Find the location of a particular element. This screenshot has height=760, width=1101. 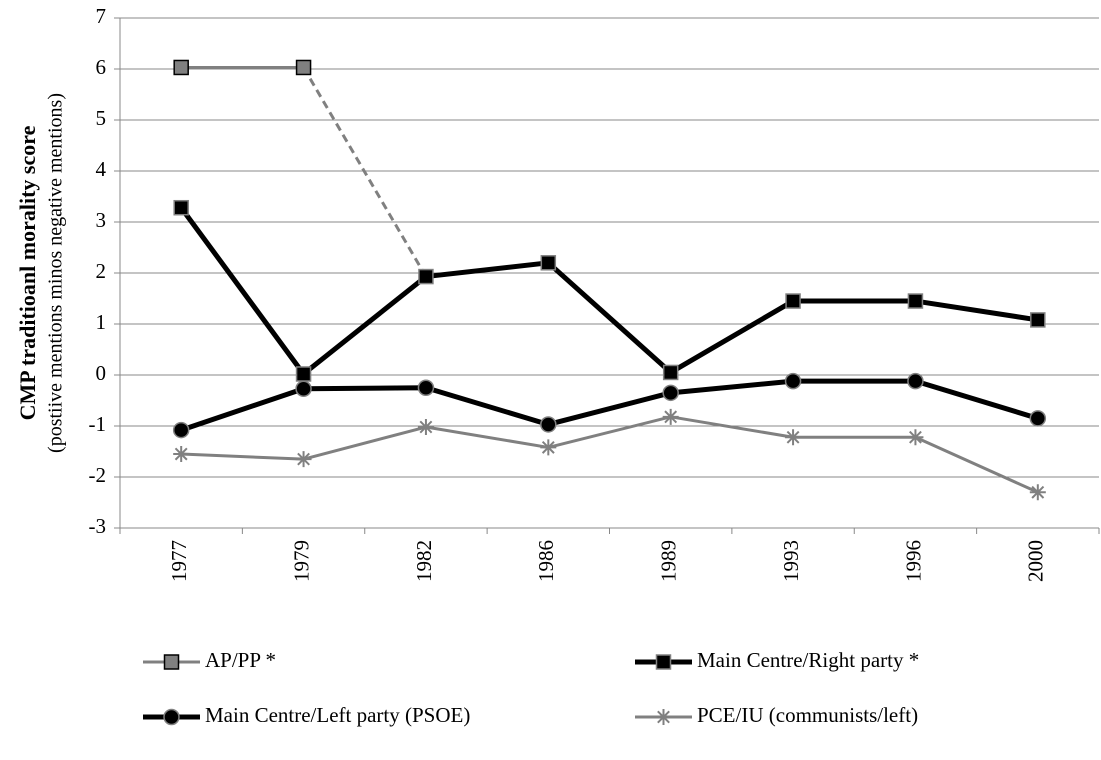

legend-label: PCE/IU (communists/left) is located at coordinates (807, 715).